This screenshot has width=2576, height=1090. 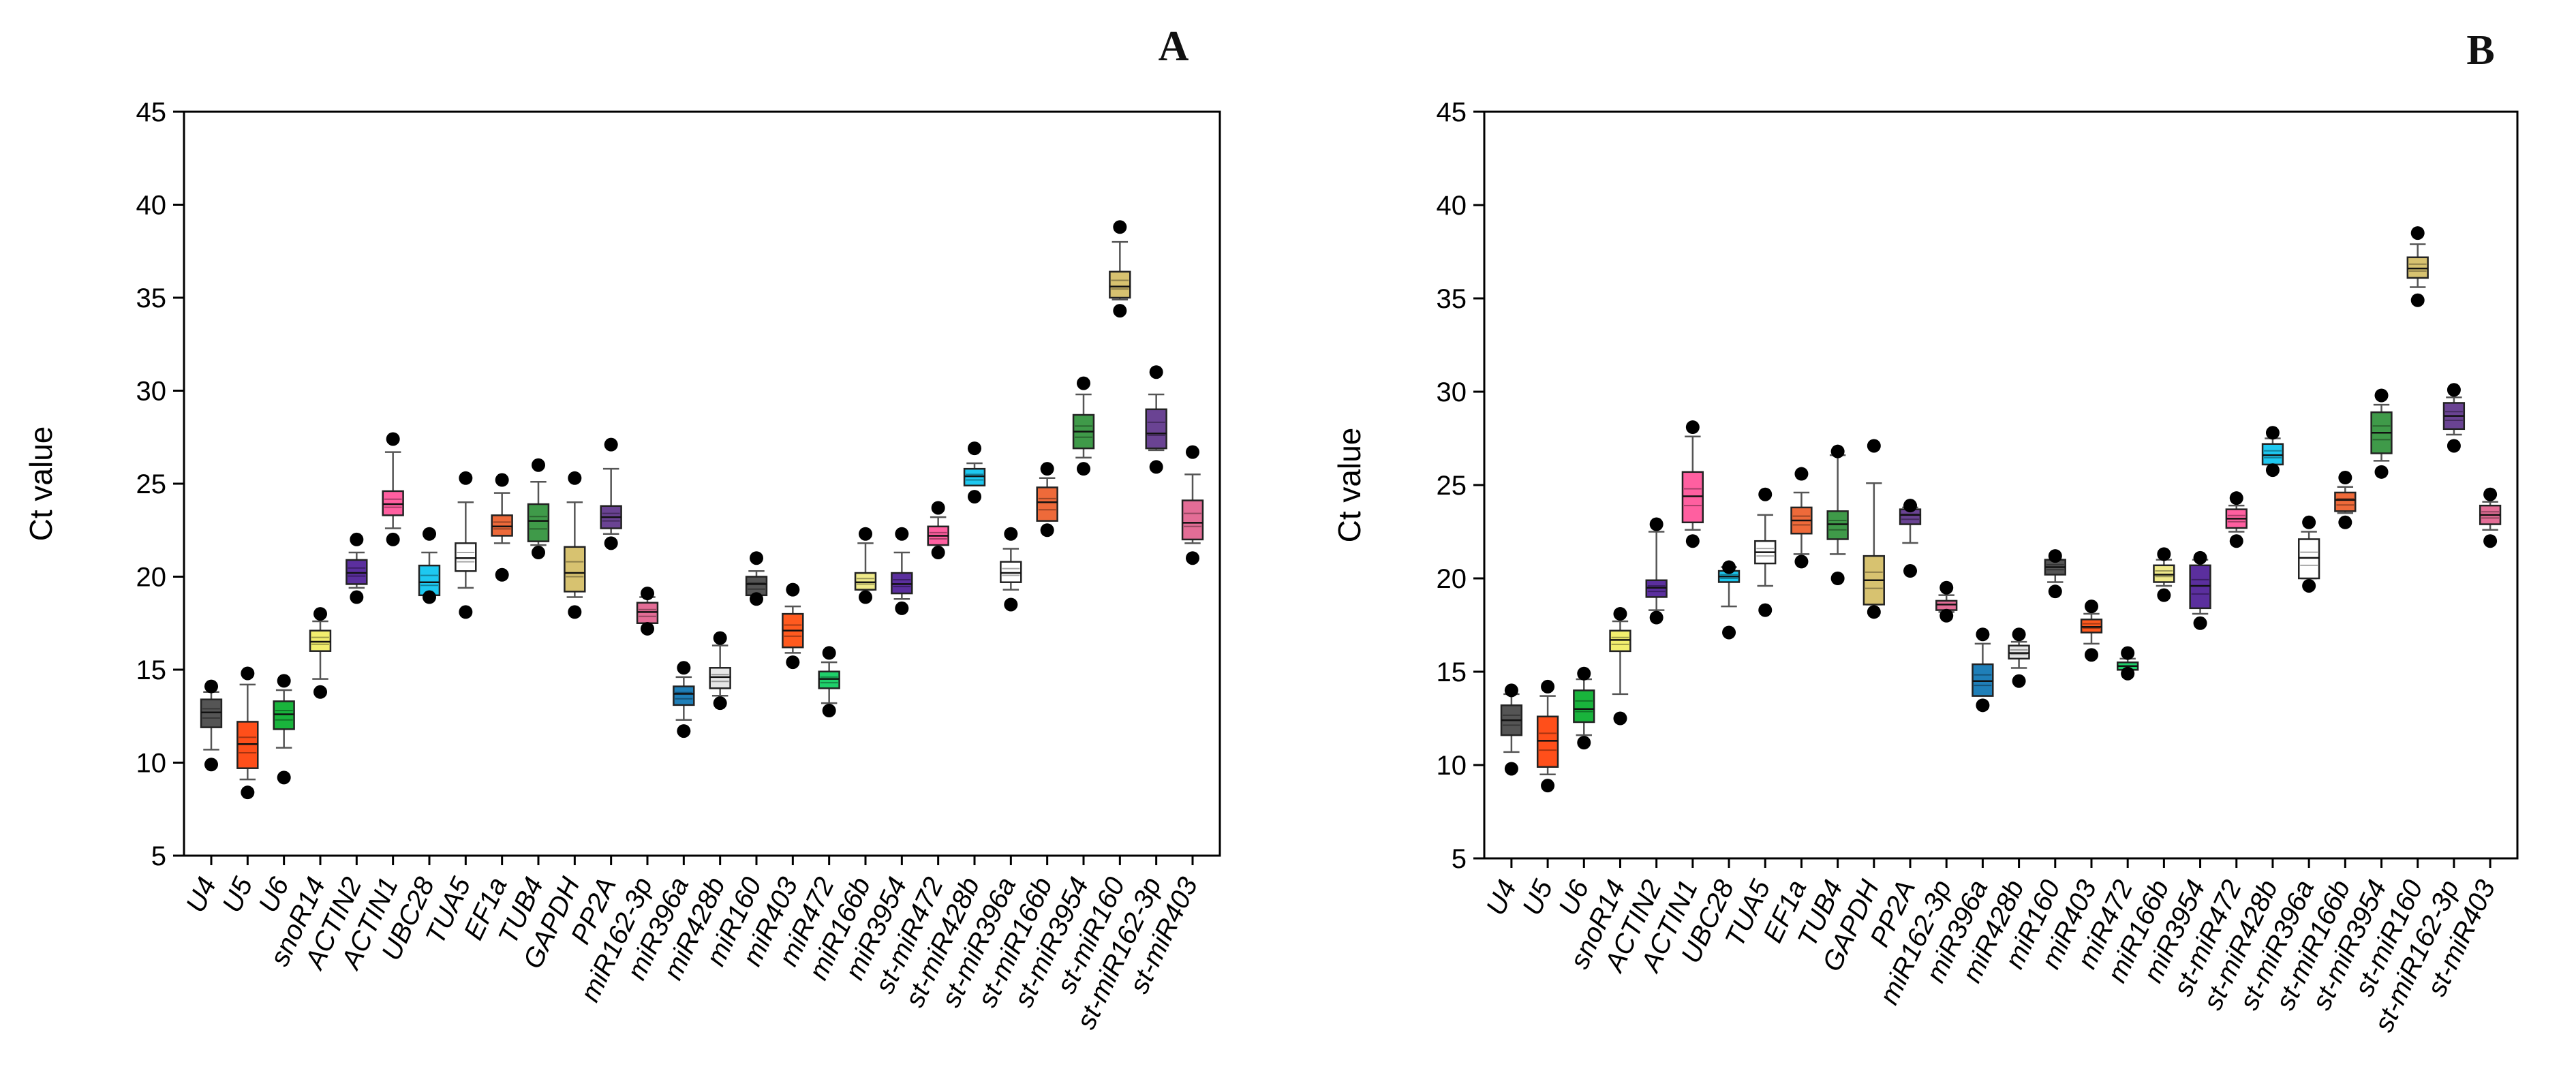 I want to click on box-st-mir166b, so click(x=2345, y=500).